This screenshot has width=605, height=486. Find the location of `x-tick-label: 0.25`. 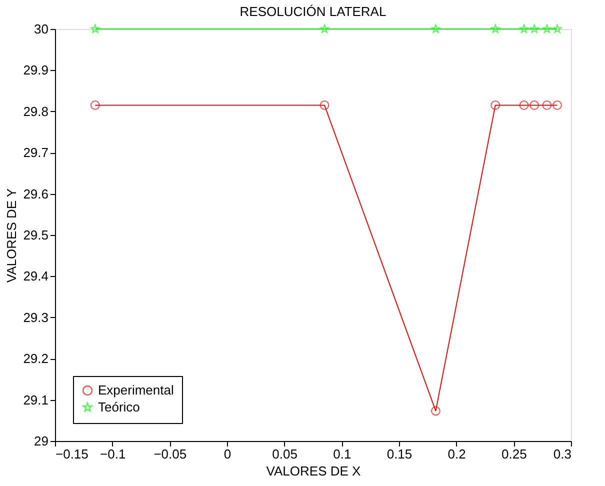

x-tick-label: 0.25 is located at coordinates (514, 454).